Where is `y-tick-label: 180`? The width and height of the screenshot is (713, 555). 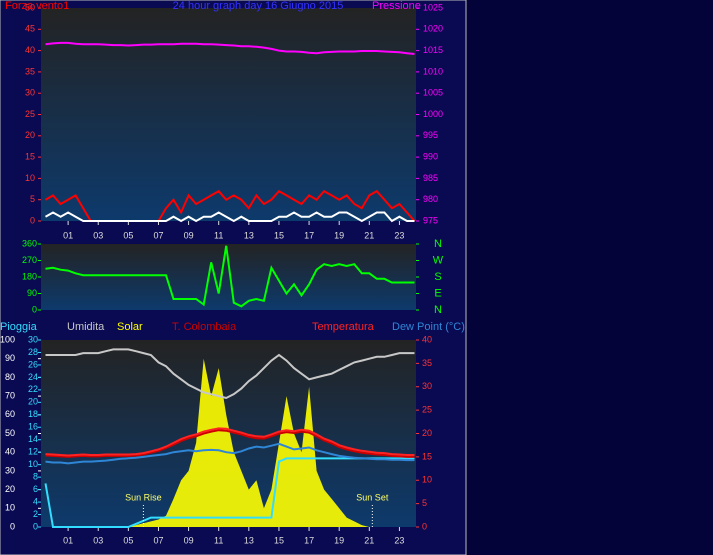
y-tick-label: 180 is located at coordinates (29, 276).